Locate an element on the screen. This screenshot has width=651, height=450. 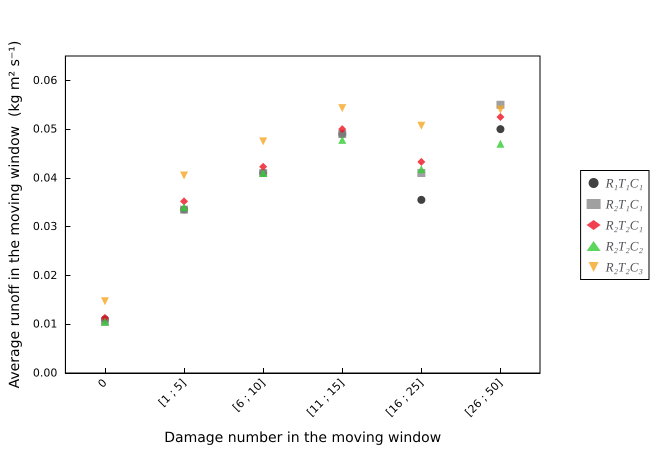
x-axis-title: Damage number in the moving window is located at coordinates (303, 438).